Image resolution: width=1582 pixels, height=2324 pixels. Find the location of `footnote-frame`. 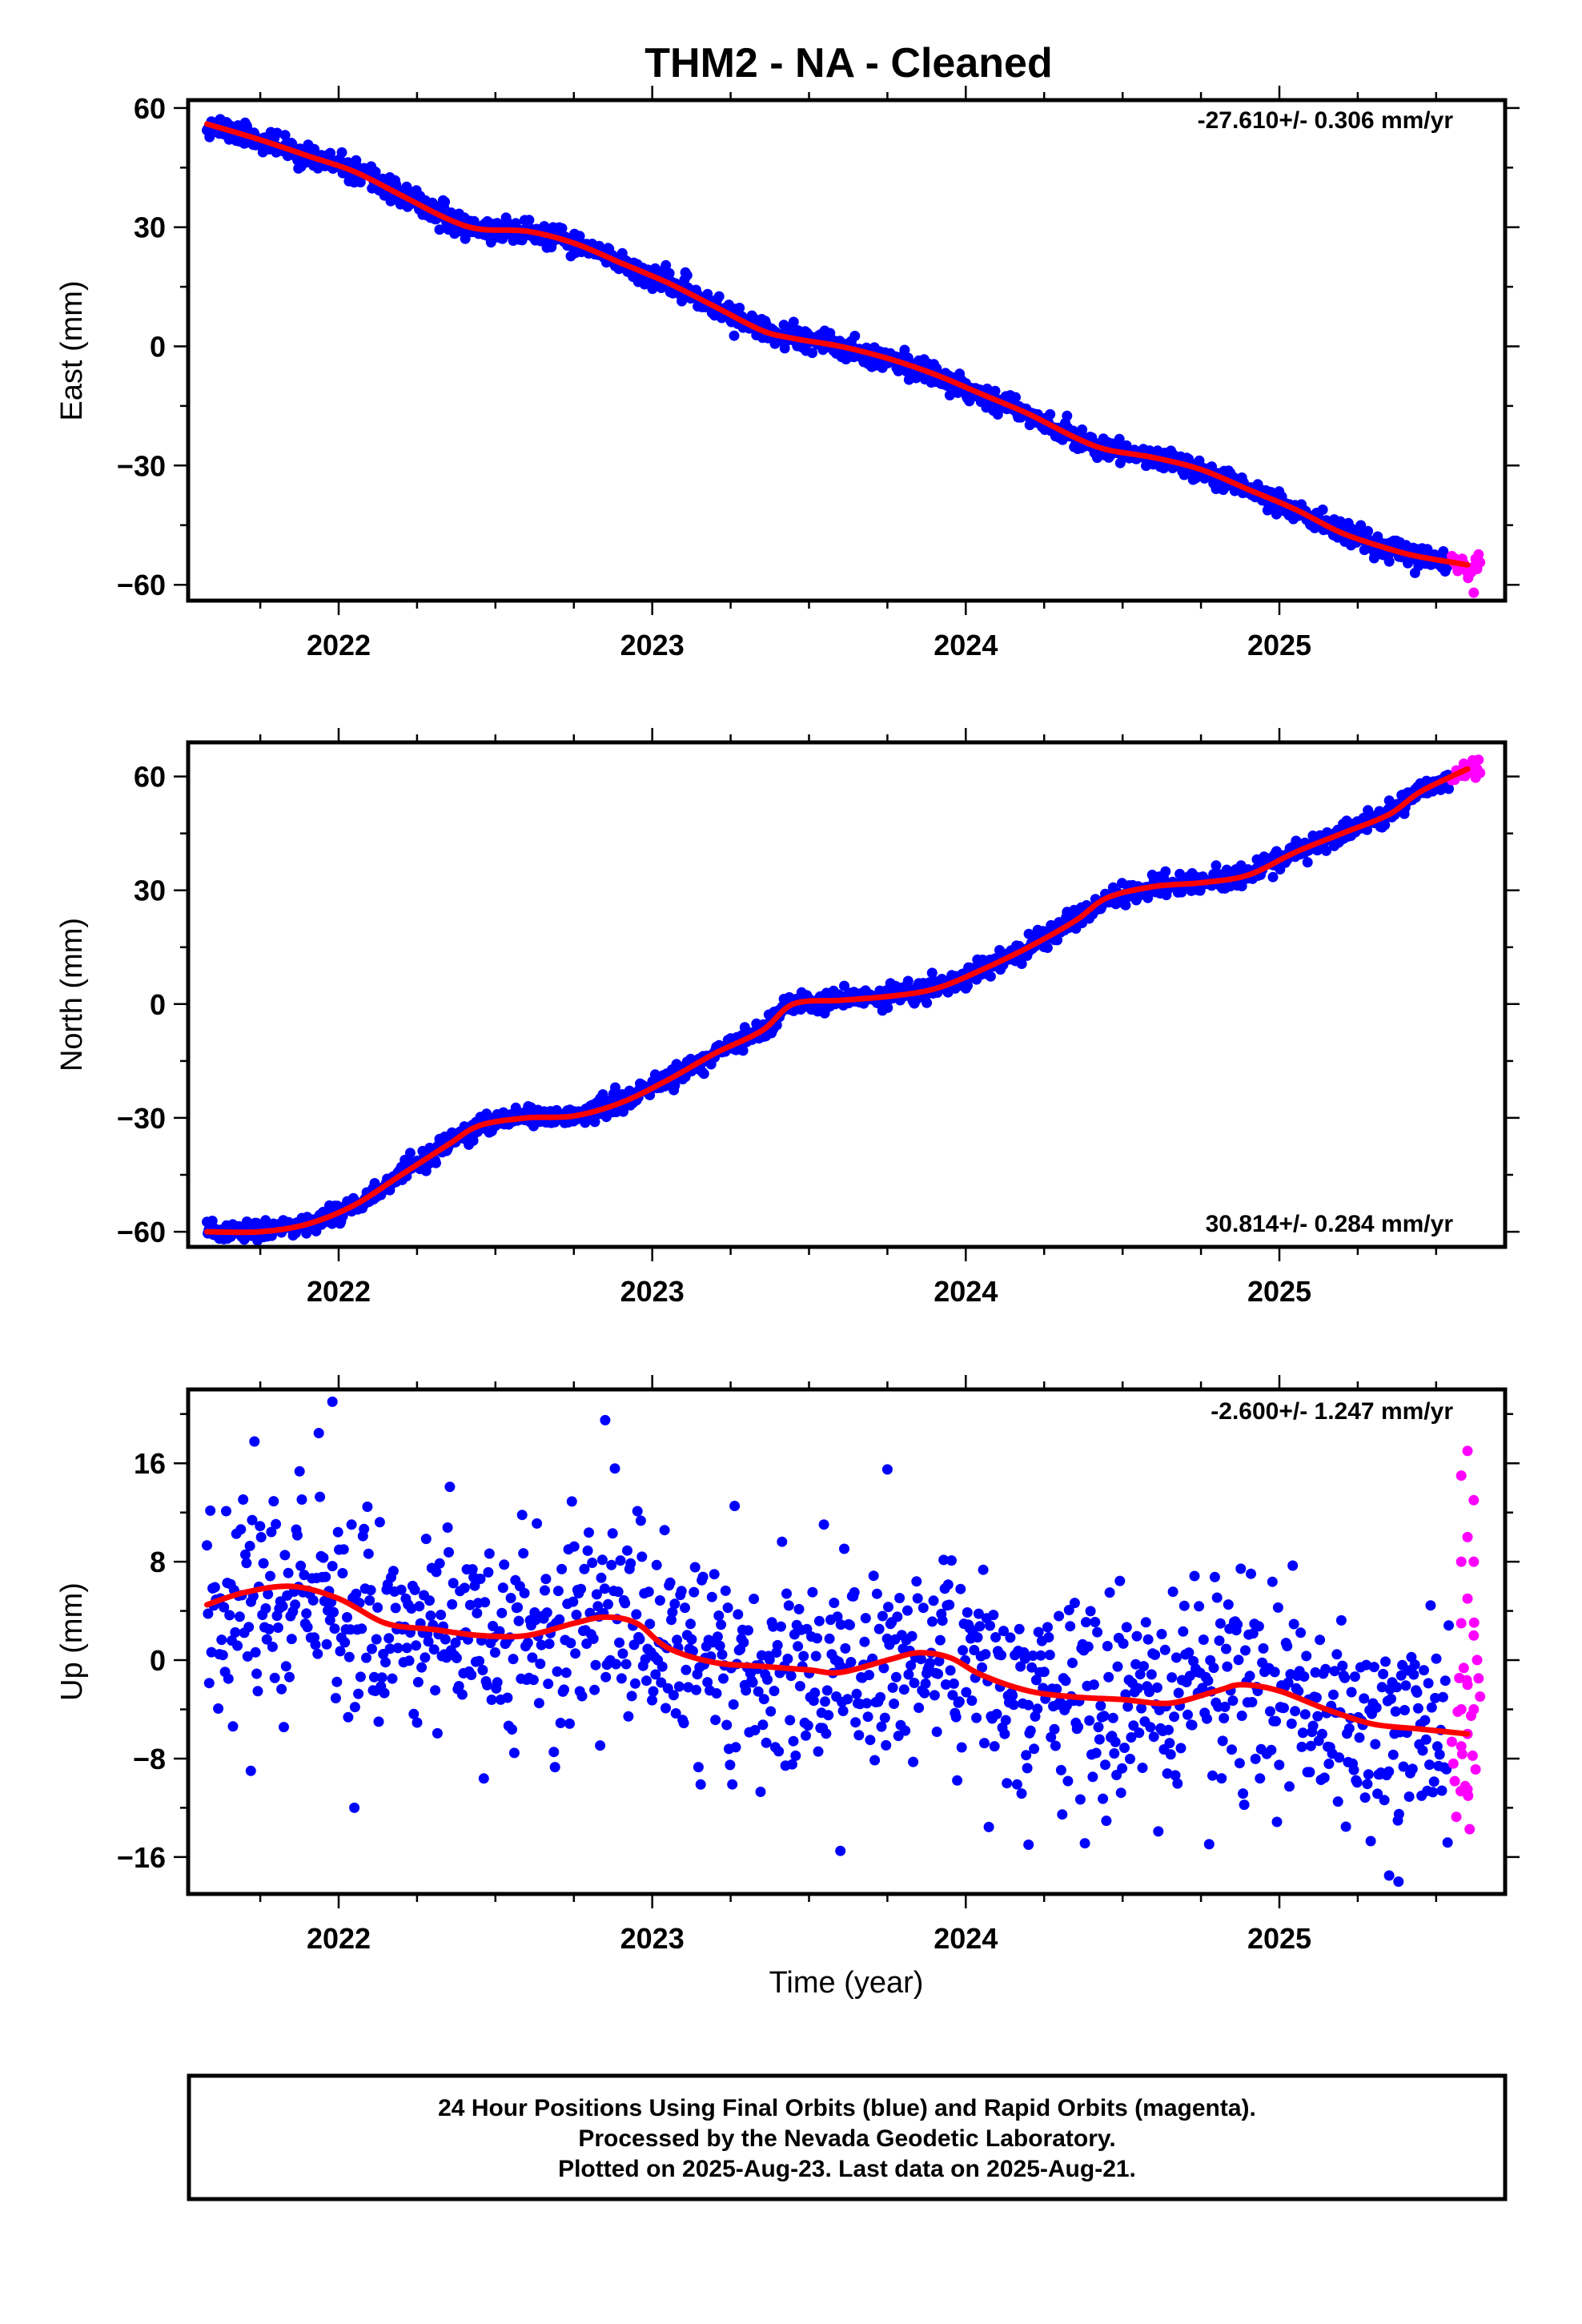

footnote-frame is located at coordinates (847, 2137).